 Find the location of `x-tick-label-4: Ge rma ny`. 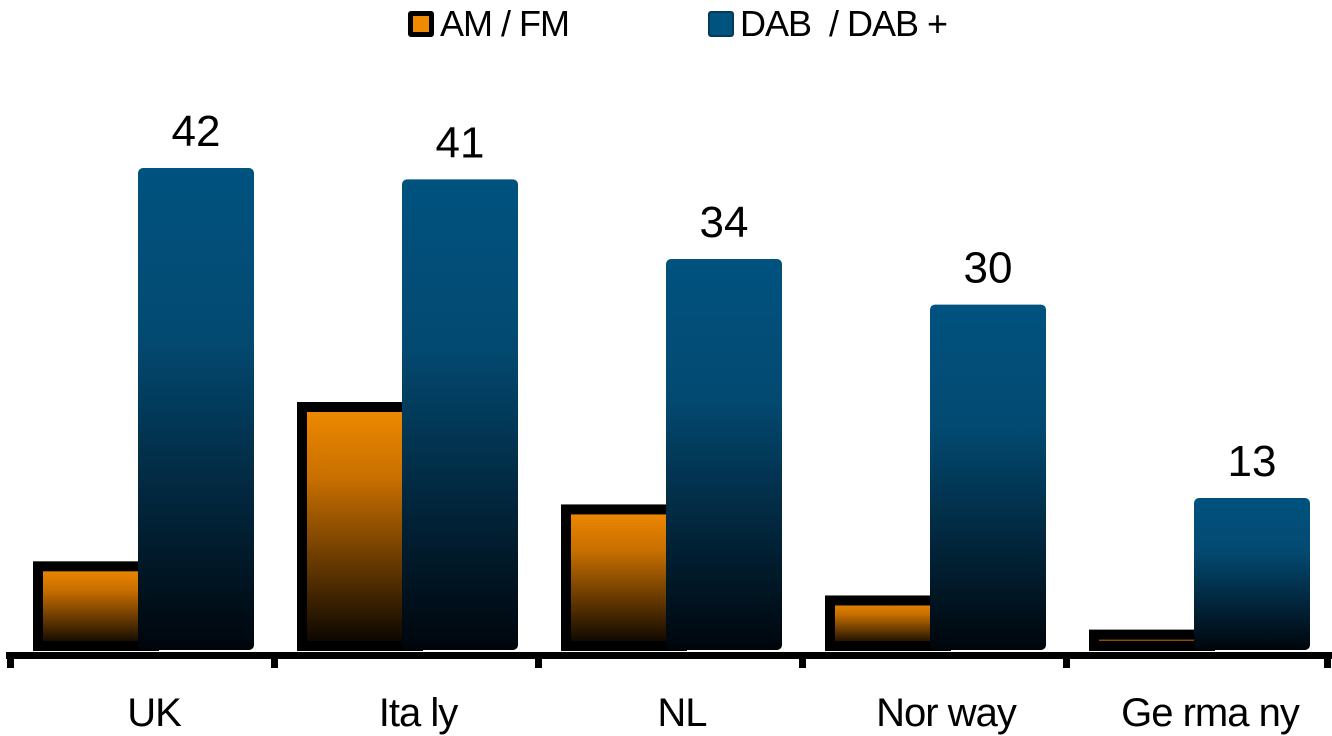

x-tick-label-4: Ge rma ny is located at coordinates (1210, 713).